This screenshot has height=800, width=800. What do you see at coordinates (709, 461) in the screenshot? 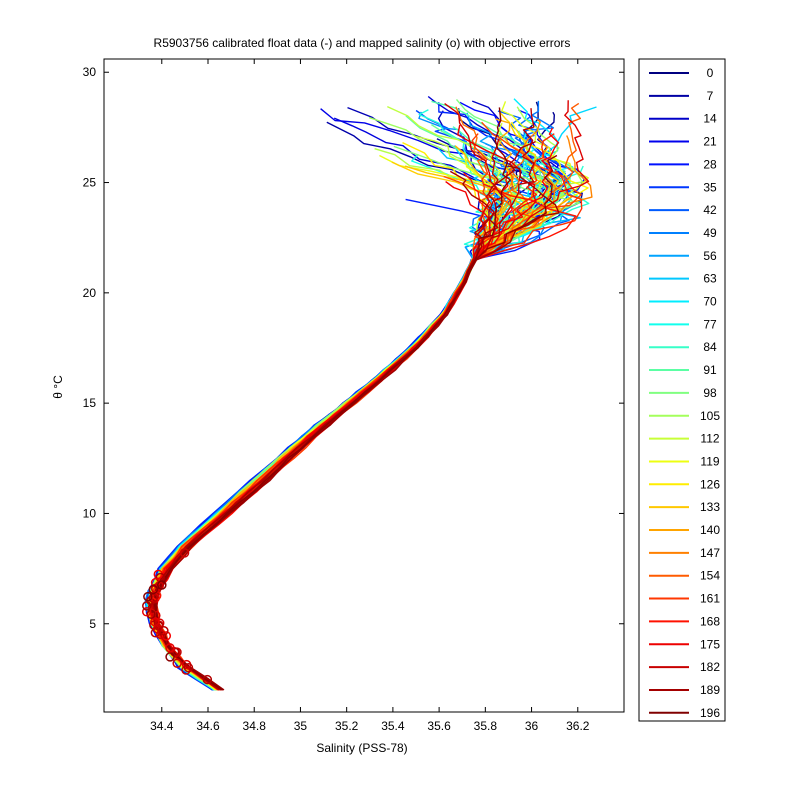
I see `legend-label: 119` at bounding box center [709, 461].